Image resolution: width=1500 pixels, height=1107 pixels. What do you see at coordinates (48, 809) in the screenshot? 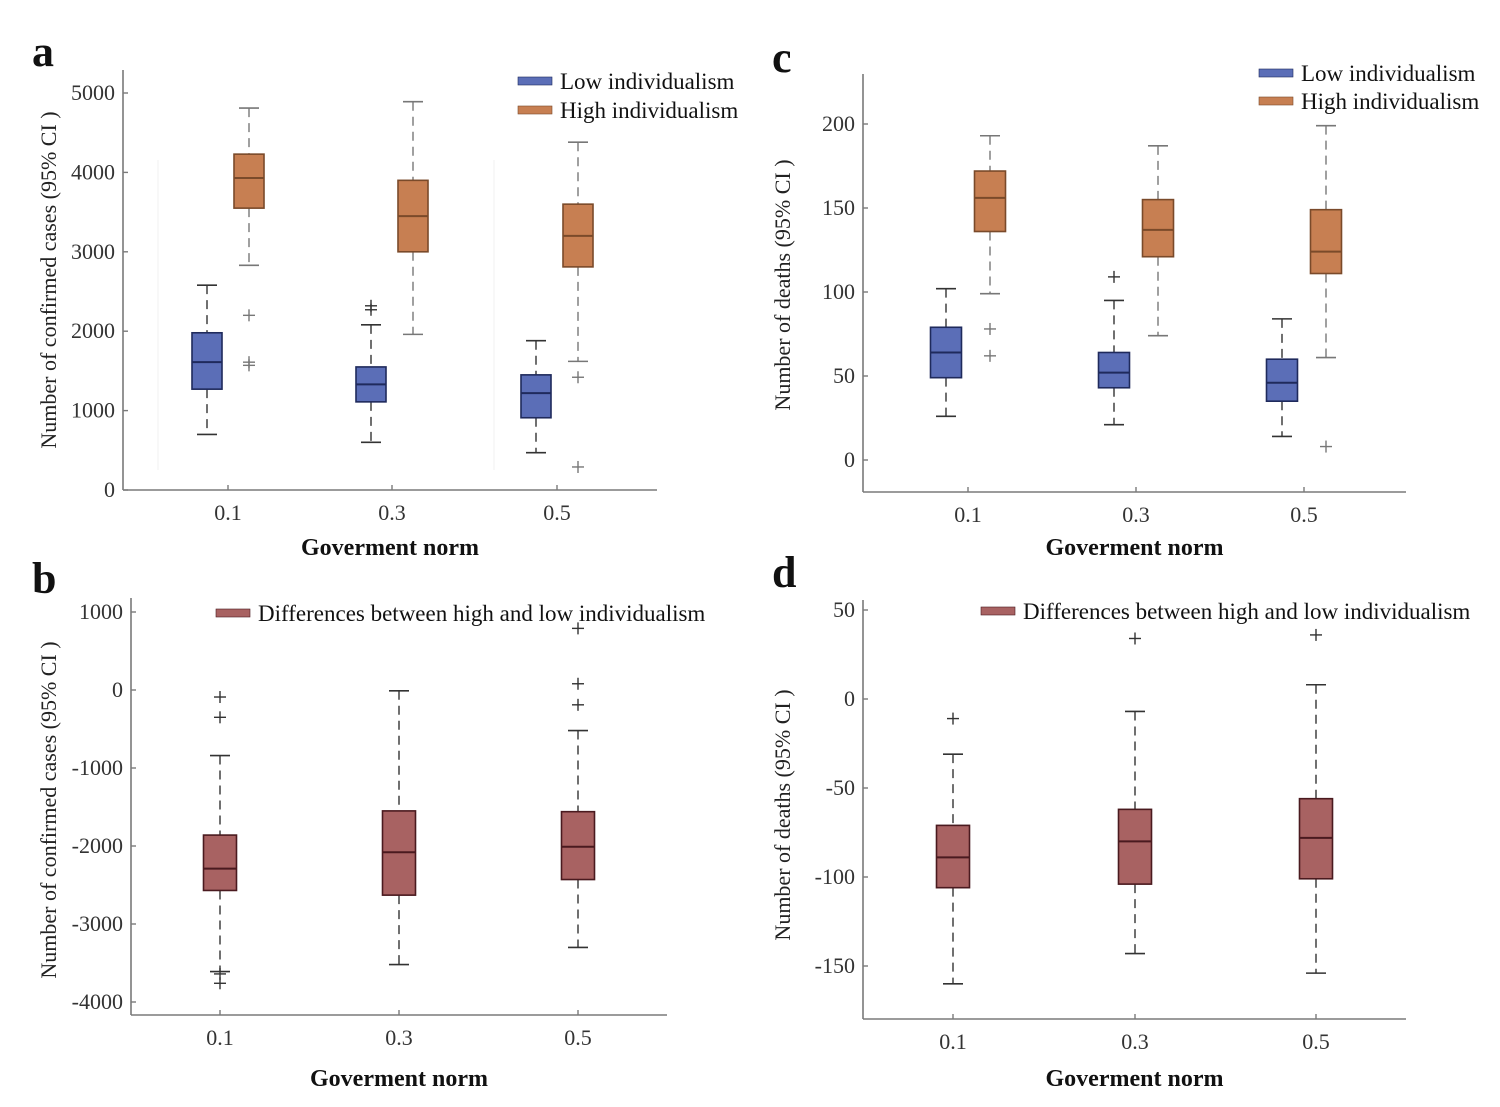
I see `y-axis-title: Number of confirmed cases (95% CI )` at bounding box center [48, 809].